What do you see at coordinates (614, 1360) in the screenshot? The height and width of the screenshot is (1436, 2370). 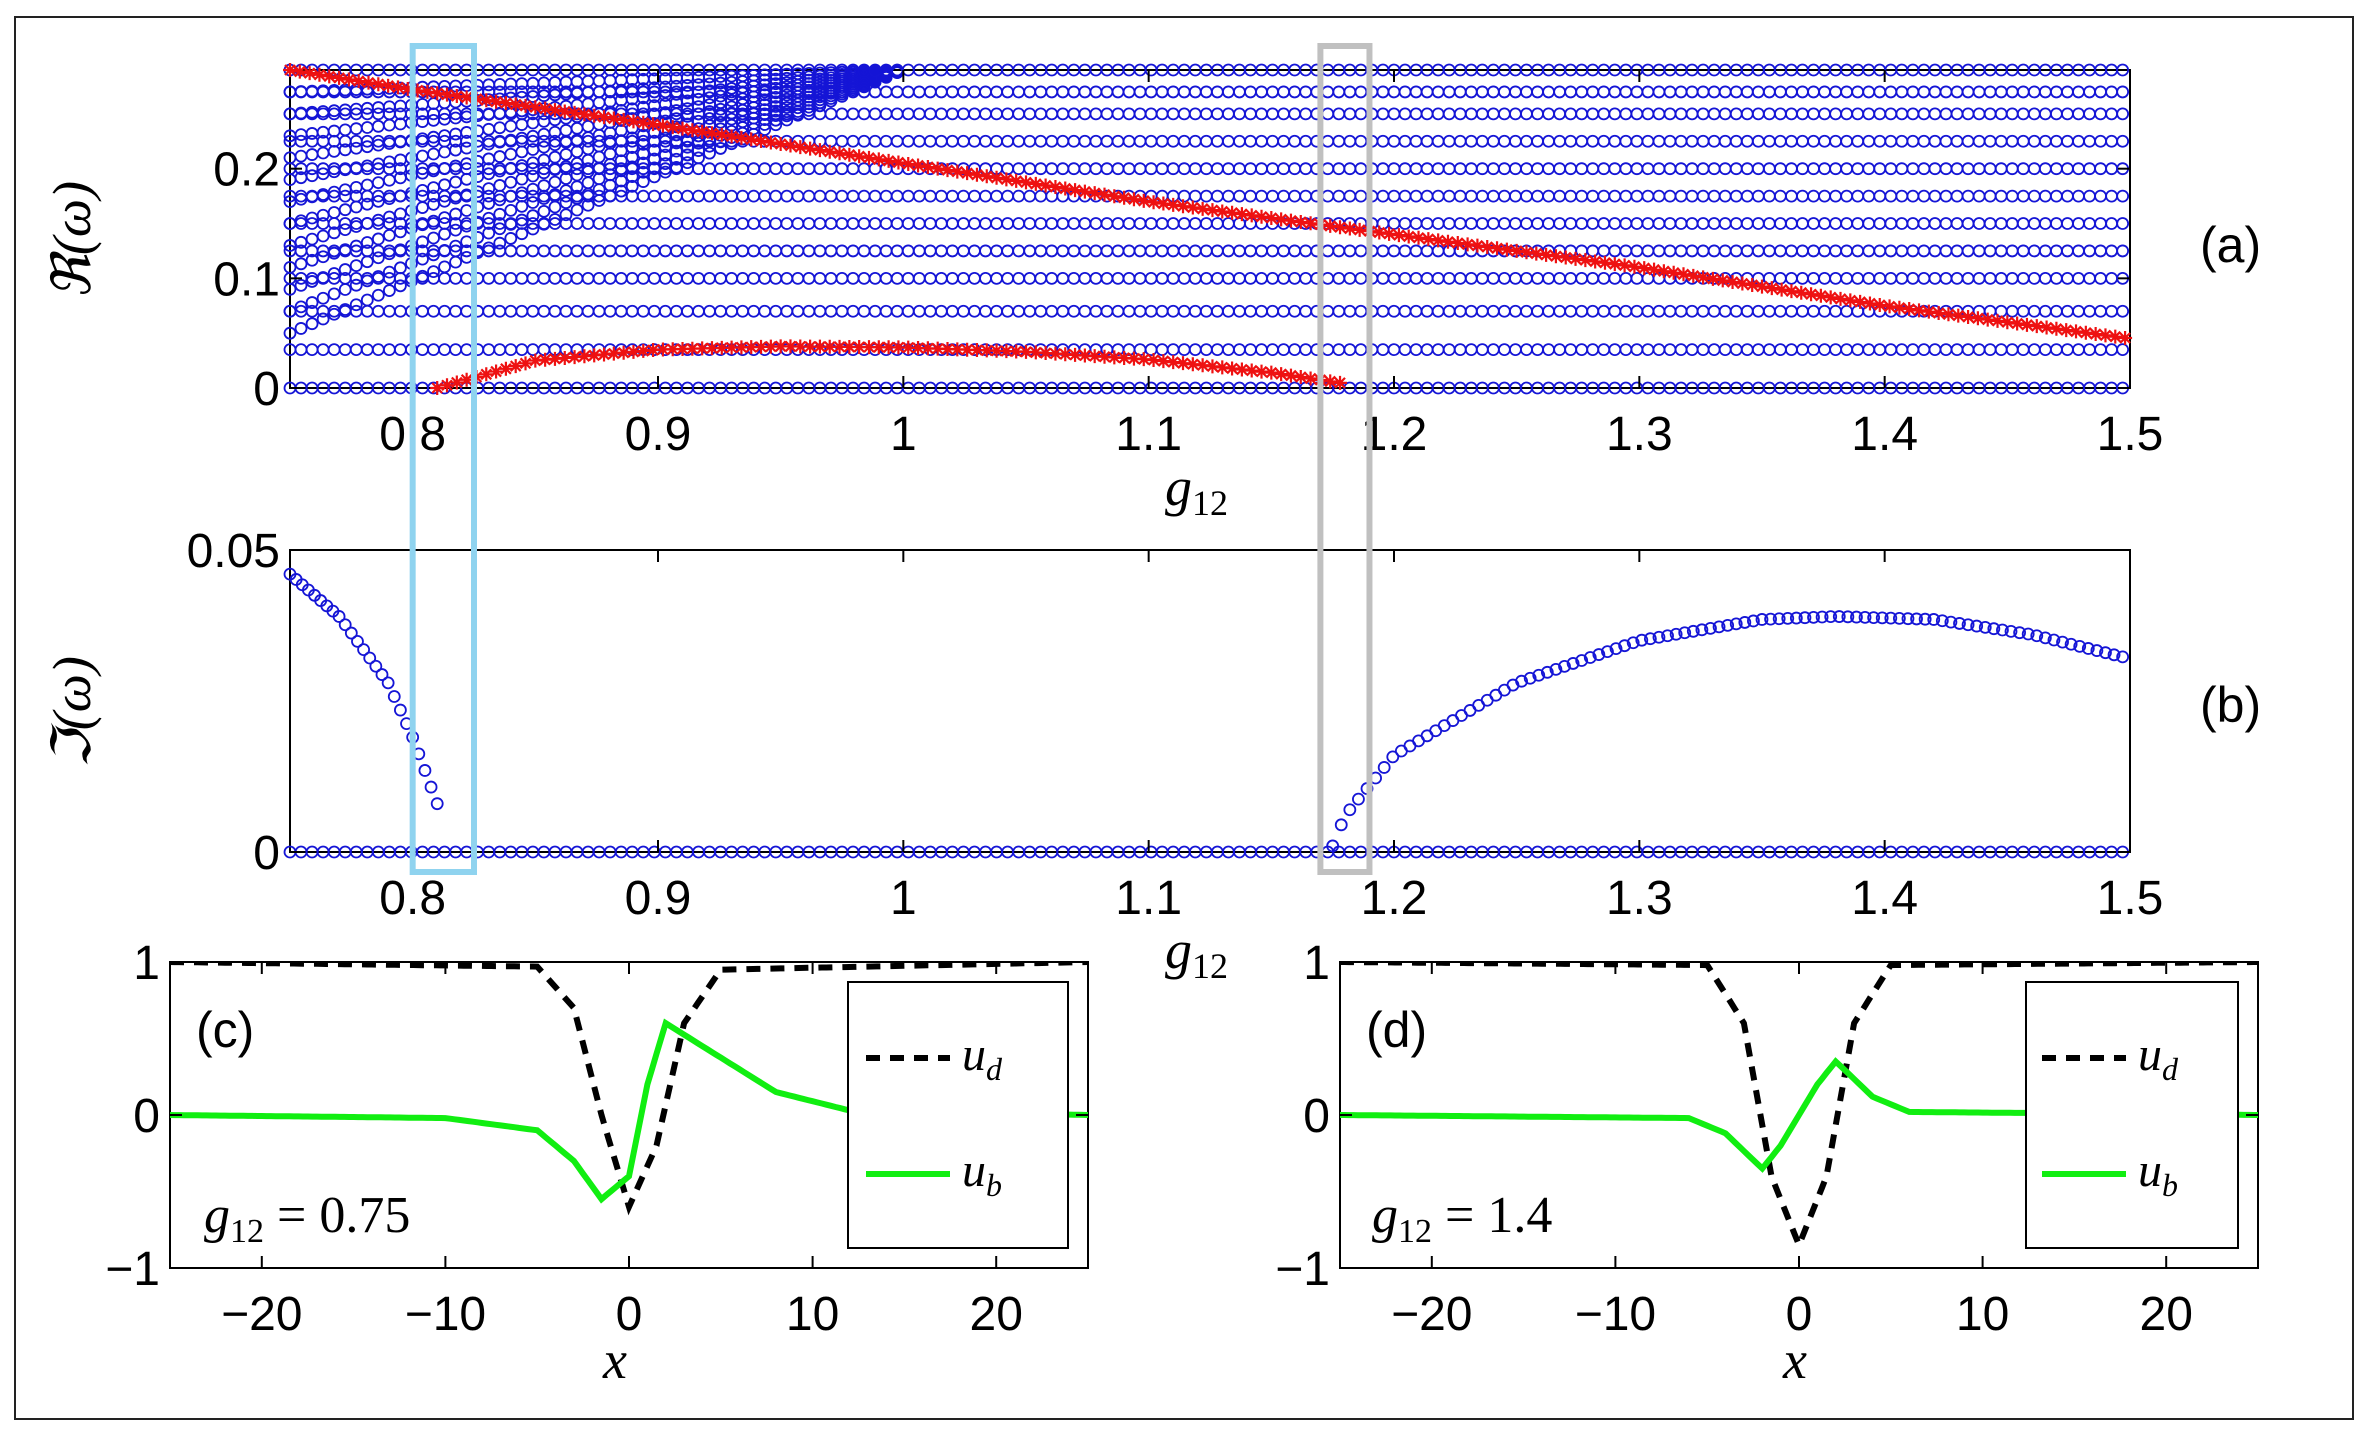 I see `panel-c-xlabel: x` at bounding box center [614, 1360].